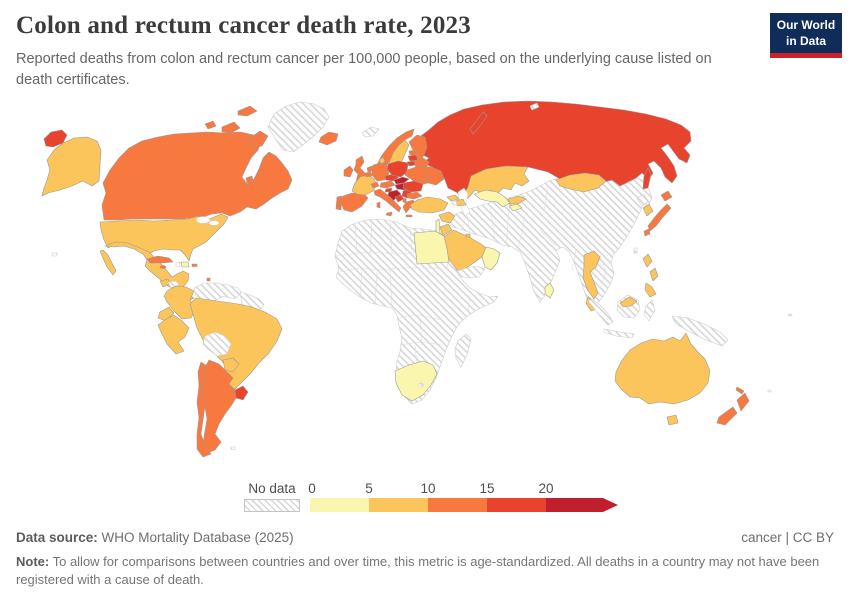 The image size is (850, 602). I want to click on country-jordan, so click(446, 230).